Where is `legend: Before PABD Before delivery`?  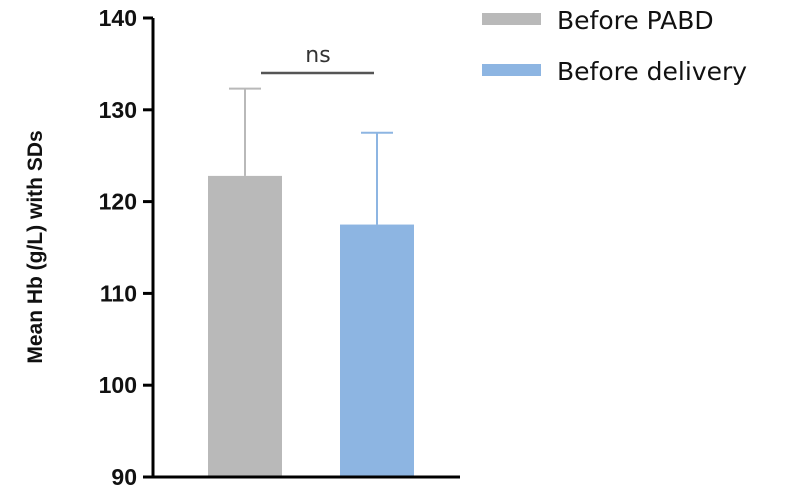
legend: Before PABD Before delivery is located at coordinates (614, 46).